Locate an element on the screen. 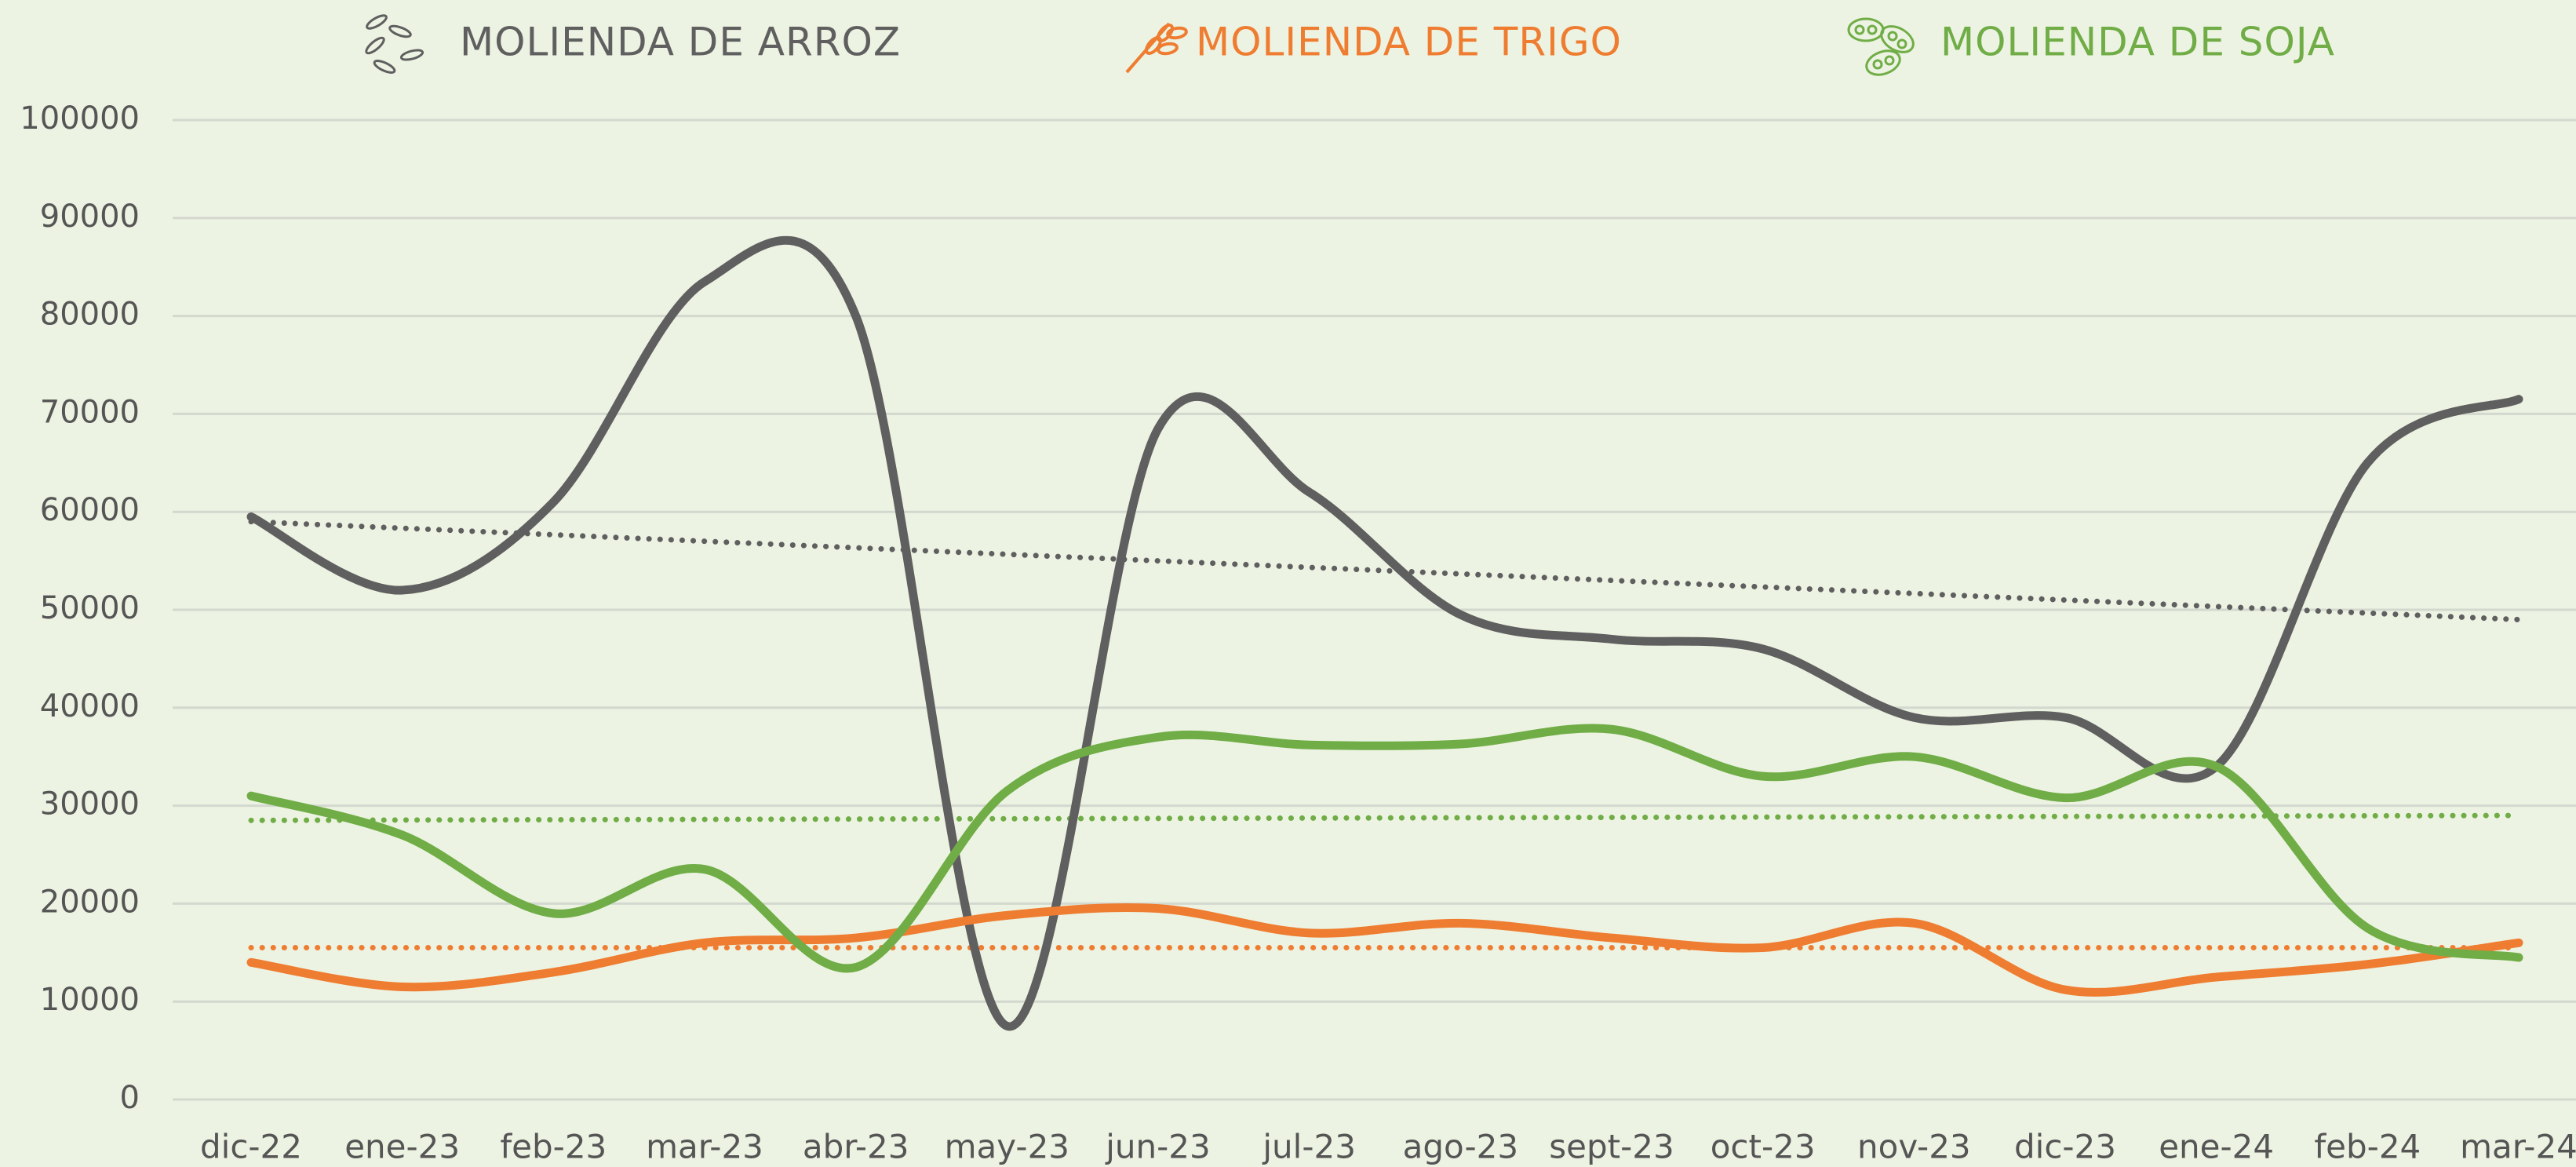  x-tick-label: ago-23 is located at coordinates (1460, 1147).